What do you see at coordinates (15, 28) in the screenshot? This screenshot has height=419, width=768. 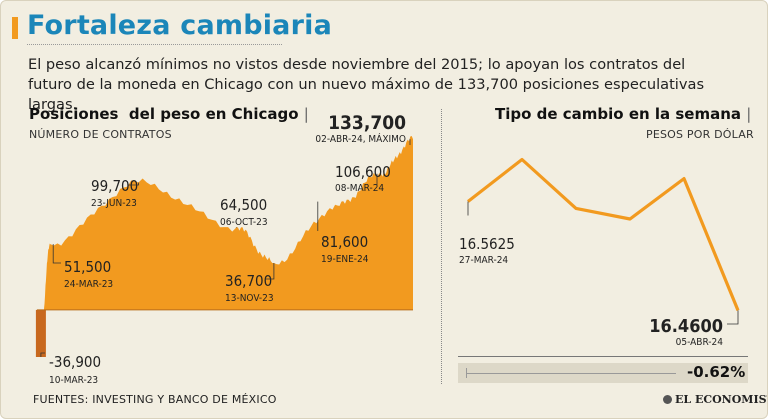 I see `title-accent-bar` at bounding box center [15, 28].